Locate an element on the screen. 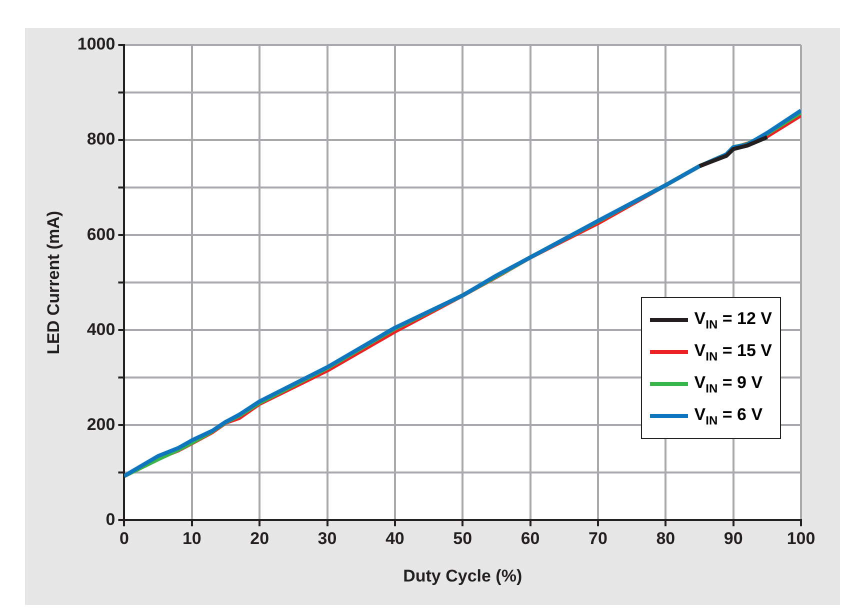 The height and width of the screenshot is (613, 849). x-tick-label: 90 is located at coordinates (733, 538).